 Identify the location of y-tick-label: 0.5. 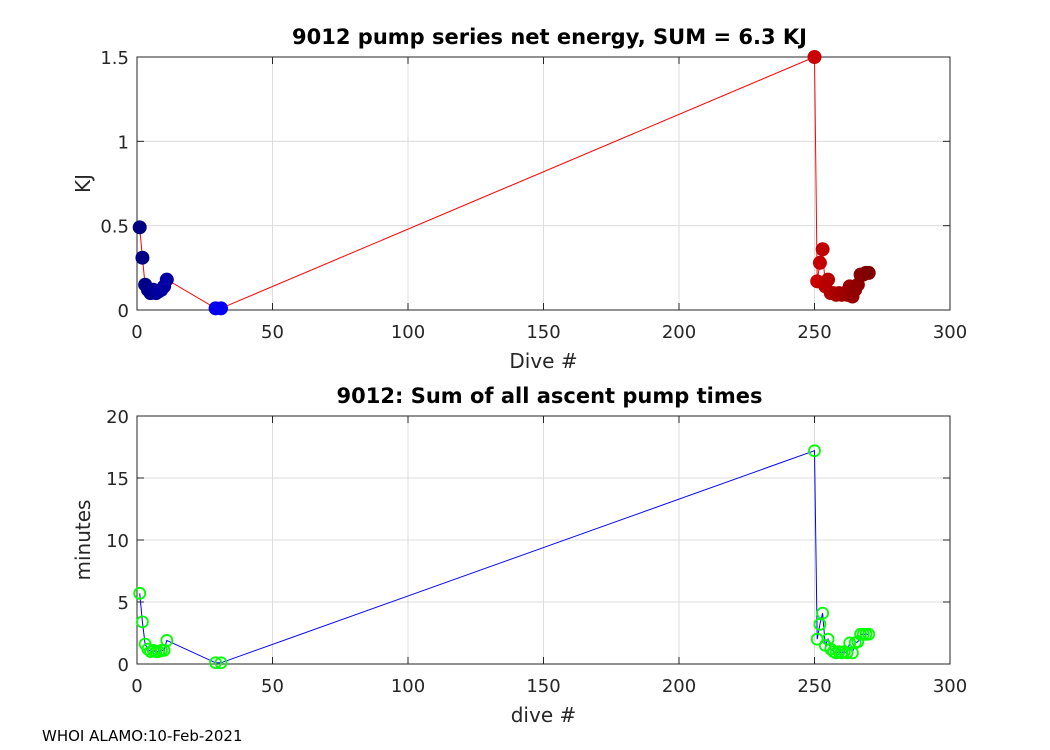
(114, 227).